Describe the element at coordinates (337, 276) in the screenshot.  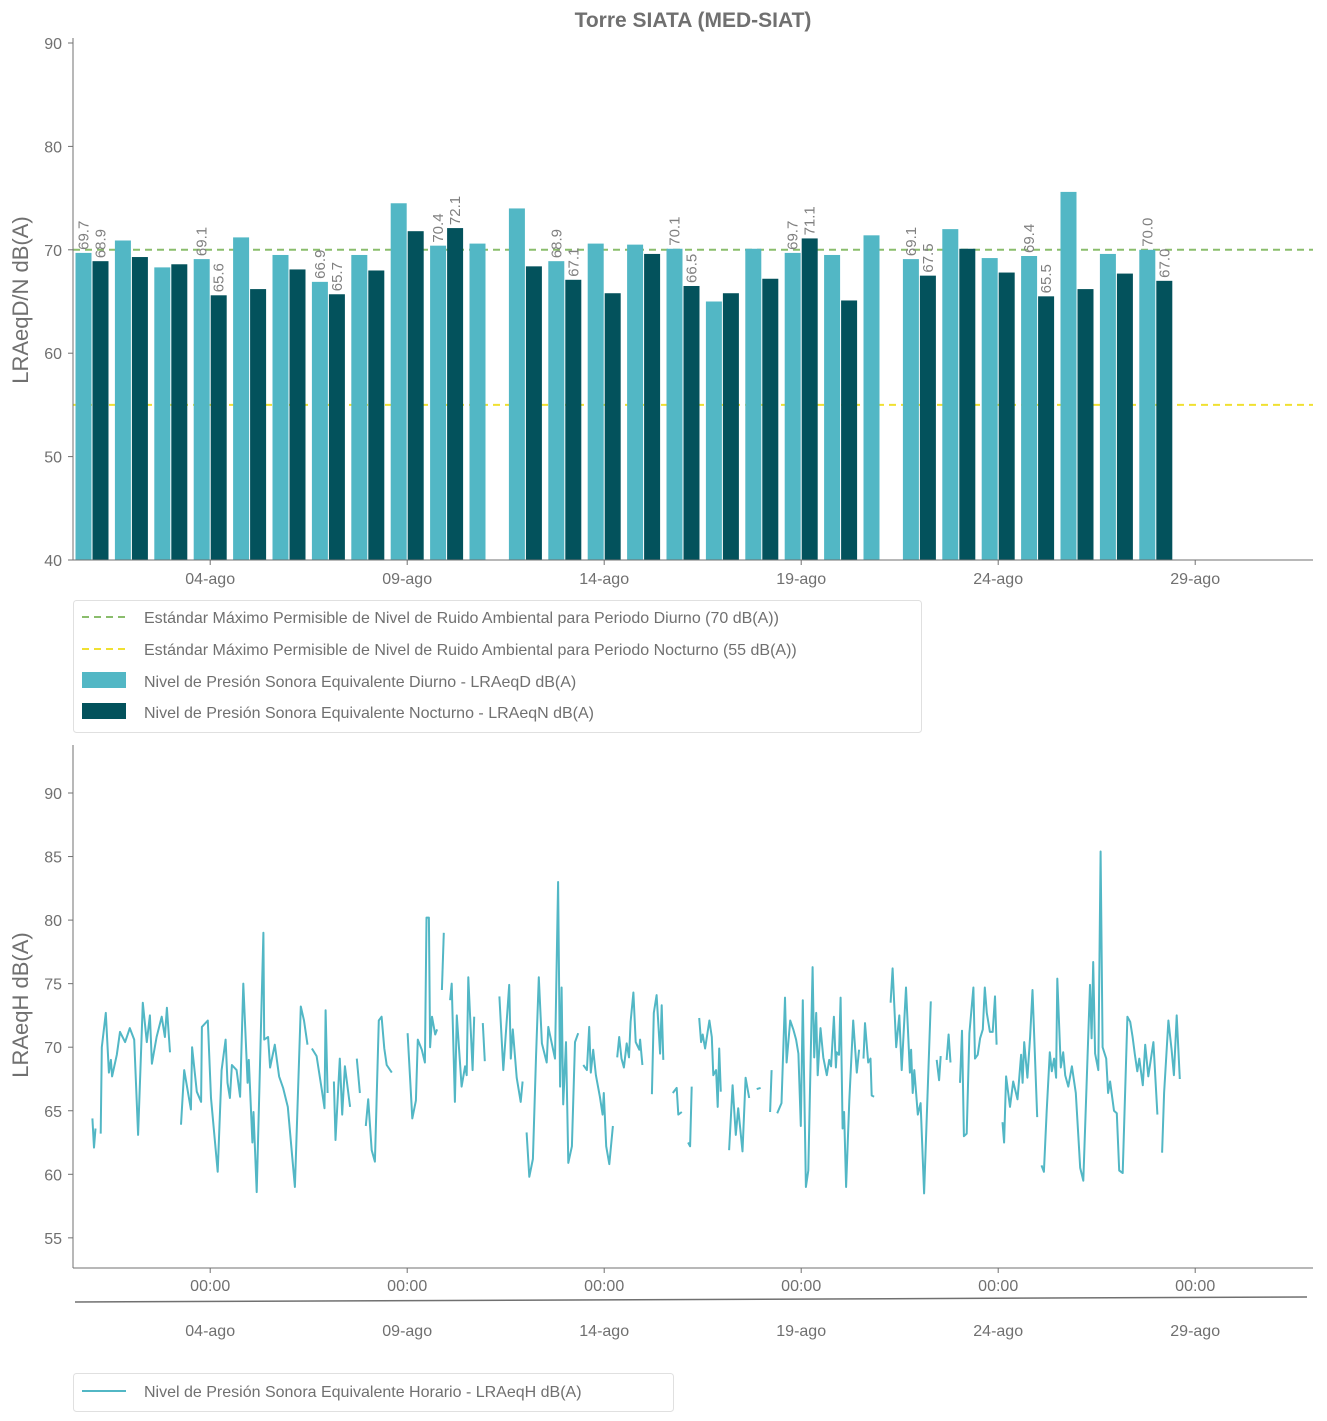
I see `data-label-nocturno: 65.7` at that location.